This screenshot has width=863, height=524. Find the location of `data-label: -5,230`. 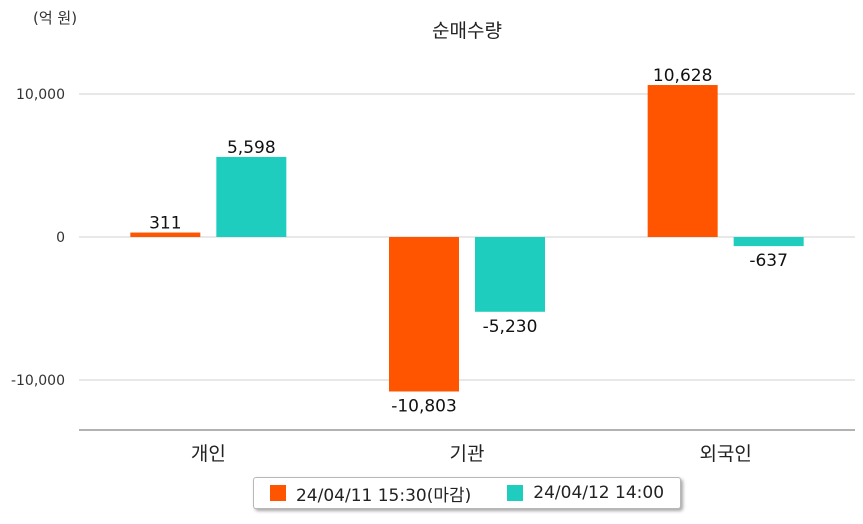

data-label: -5,230 is located at coordinates (510, 327).